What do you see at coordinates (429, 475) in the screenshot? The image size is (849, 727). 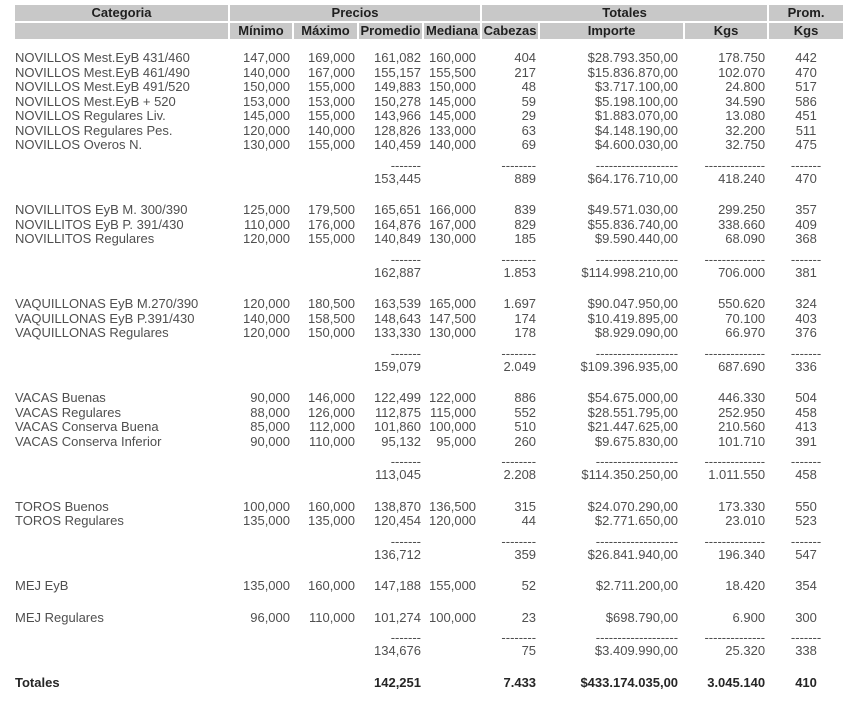 I see `subtotal-row: 113,045 2.208 $114.350.250,00 1.011.550 458` at bounding box center [429, 475].